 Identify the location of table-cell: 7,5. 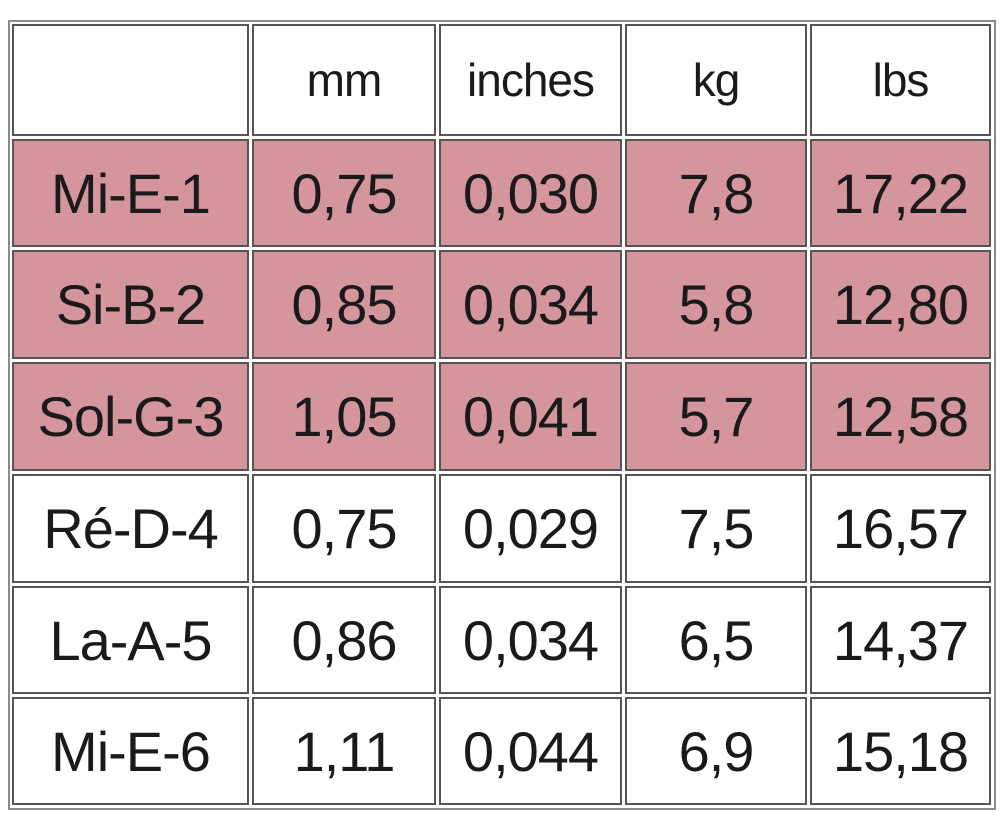
(716, 528).